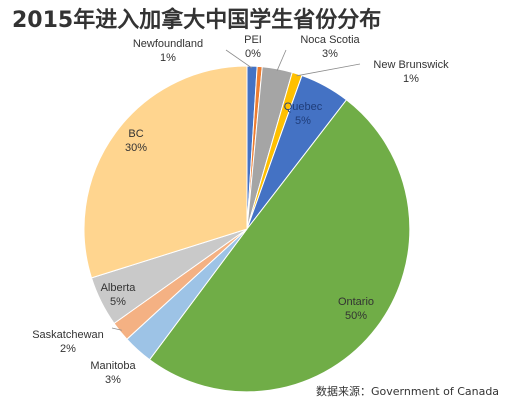  Describe the element at coordinates (118, 302) in the screenshot. I see `label-percent-alberta: 5%` at that location.